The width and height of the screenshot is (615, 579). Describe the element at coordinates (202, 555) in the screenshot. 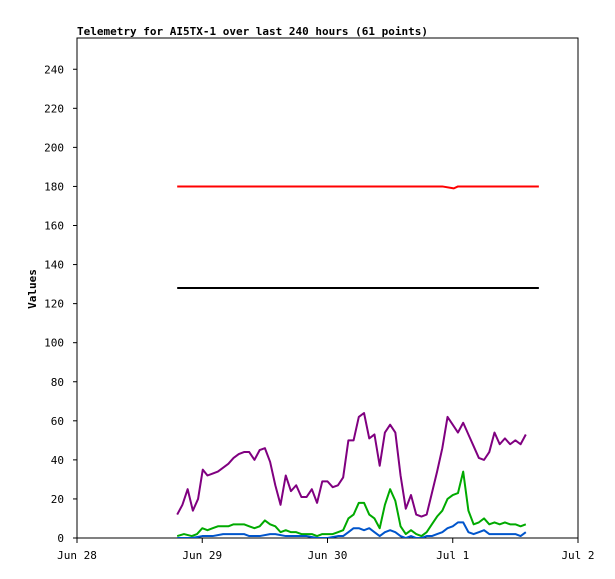

I see `x-tick-label: Jun 29` at that location.